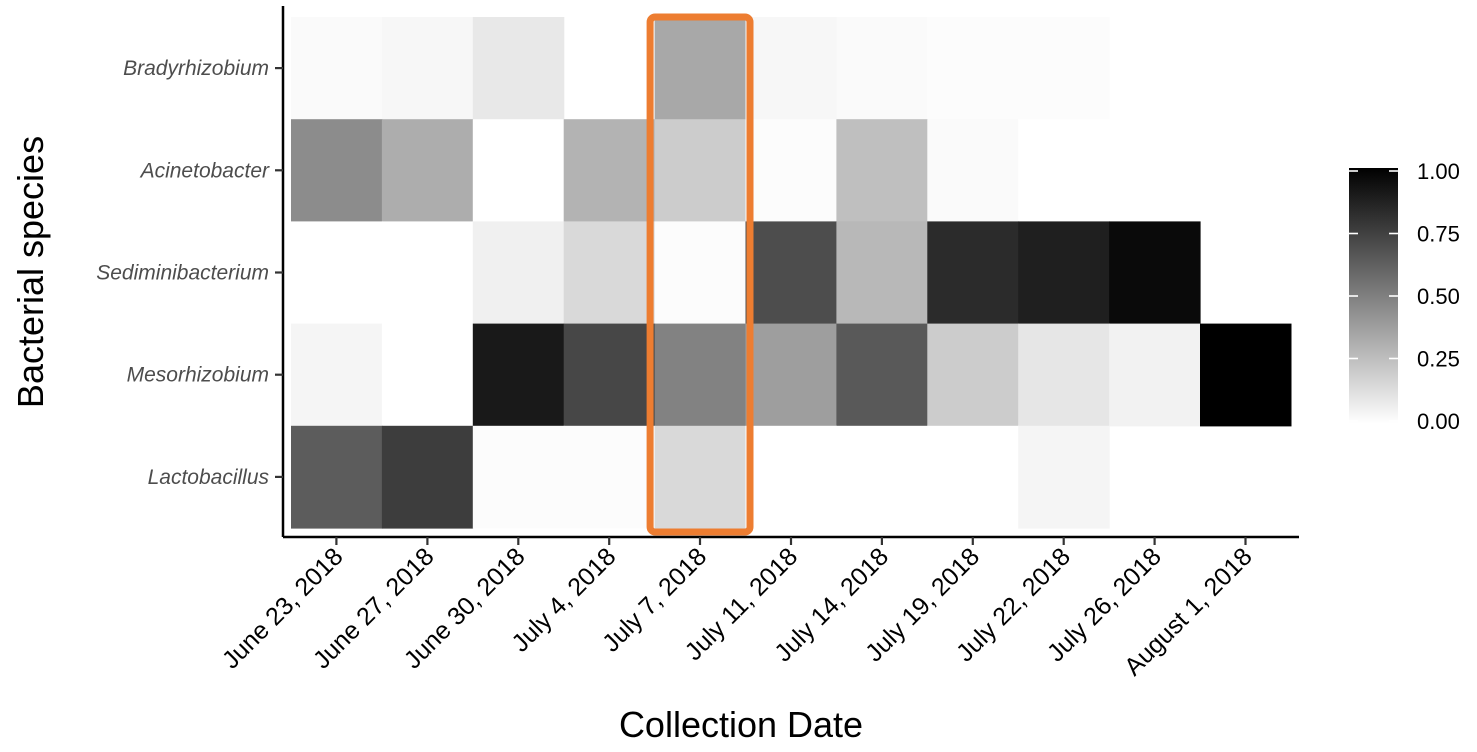 This screenshot has width=1477, height=752. I want to click on heatmap-cell-acinetobacter-june-23-2018, so click(337, 170).